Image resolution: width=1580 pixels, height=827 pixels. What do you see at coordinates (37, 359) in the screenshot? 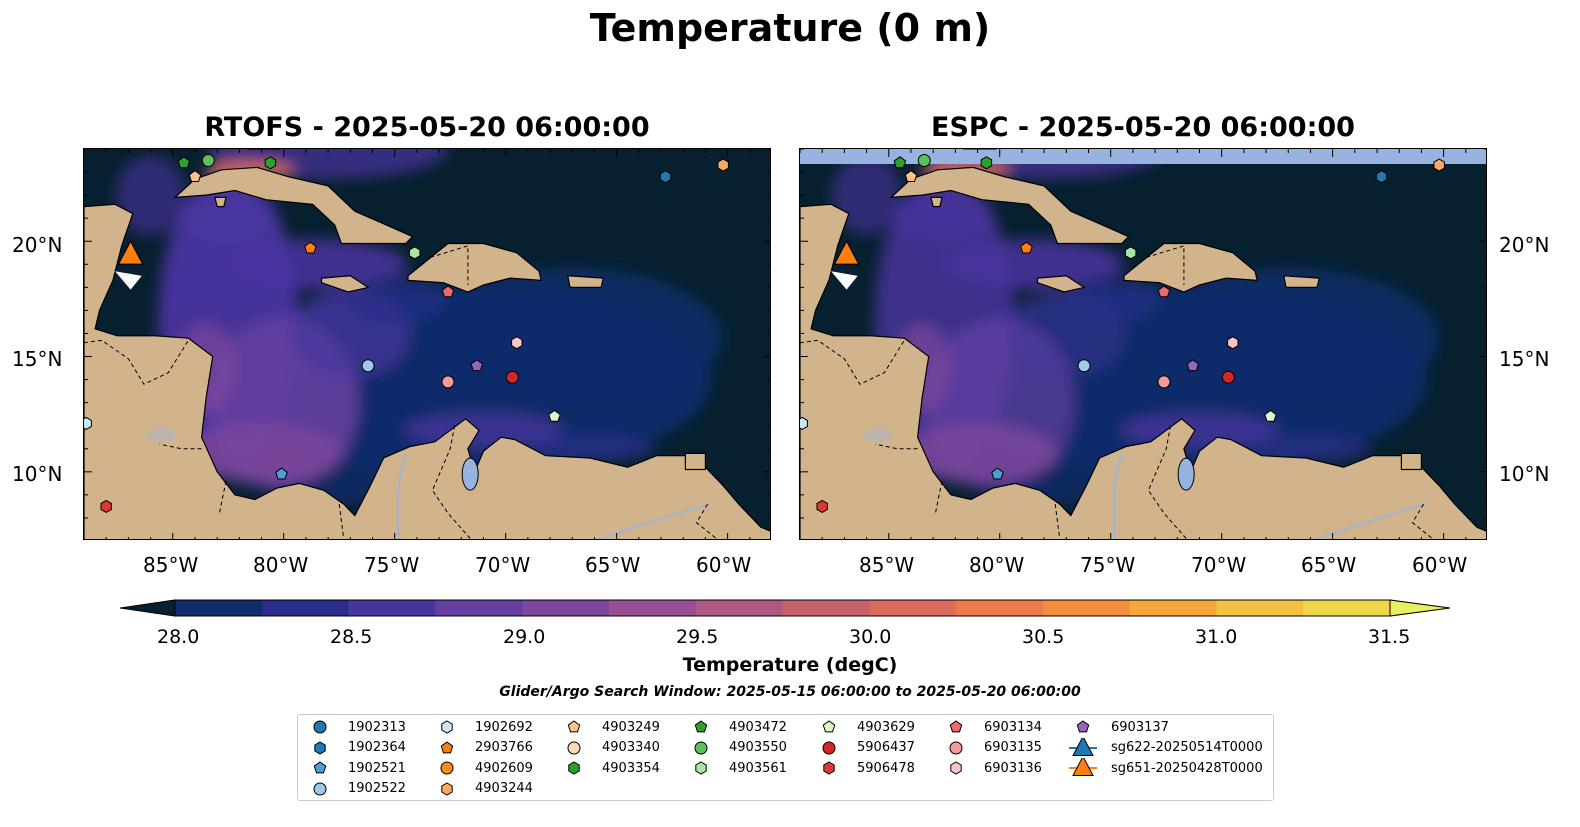
I see `lat-tick-left-15n: 15°N` at bounding box center [37, 359].